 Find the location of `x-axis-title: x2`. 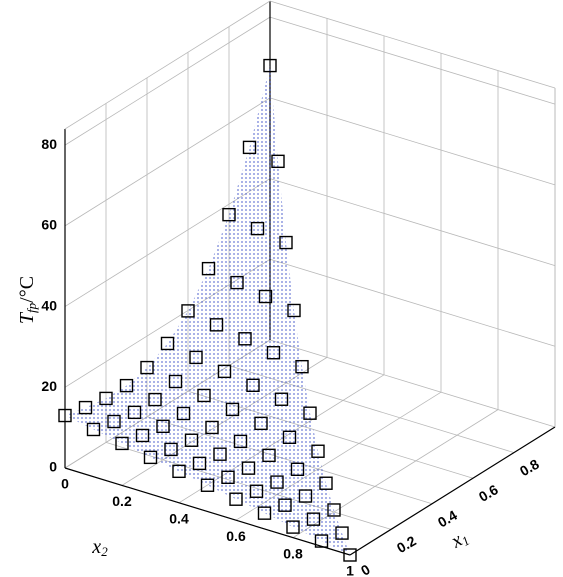

x-axis-title: x2 is located at coordinates (99, 547).